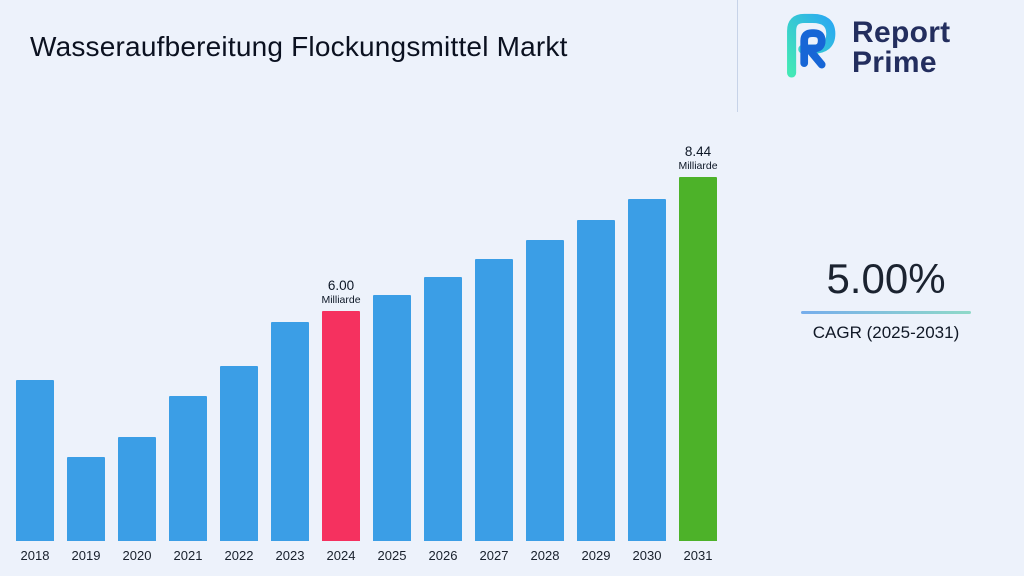 The height and width of the screenshot is (576, 1024). I want to click on bar-2027, so click(494, 400).